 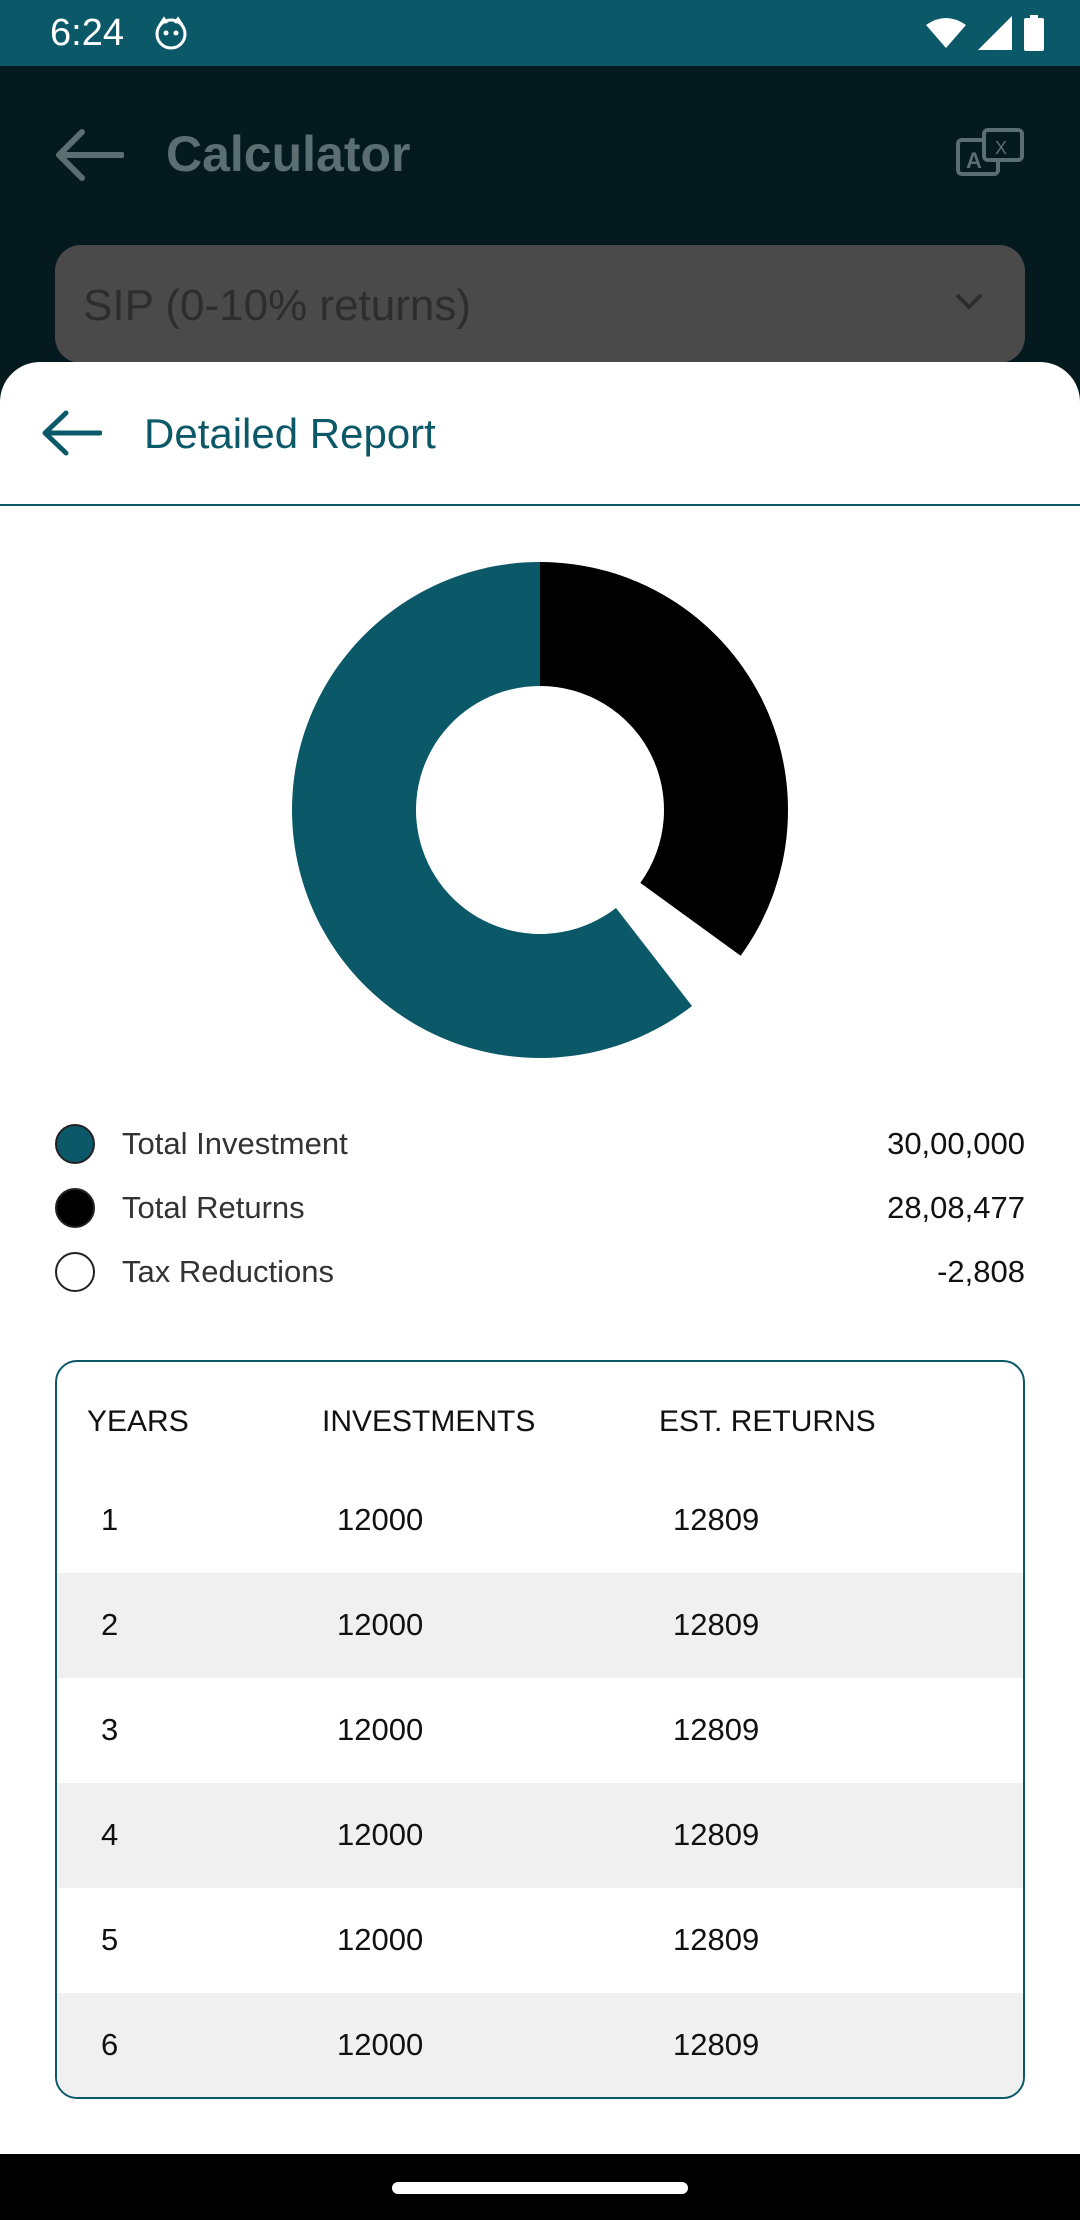 What do you see at coordinates (429, 1421) in the screenshot?
I see `table-header-investments: INVESTMENTS` at bounding box center [429, 1421].